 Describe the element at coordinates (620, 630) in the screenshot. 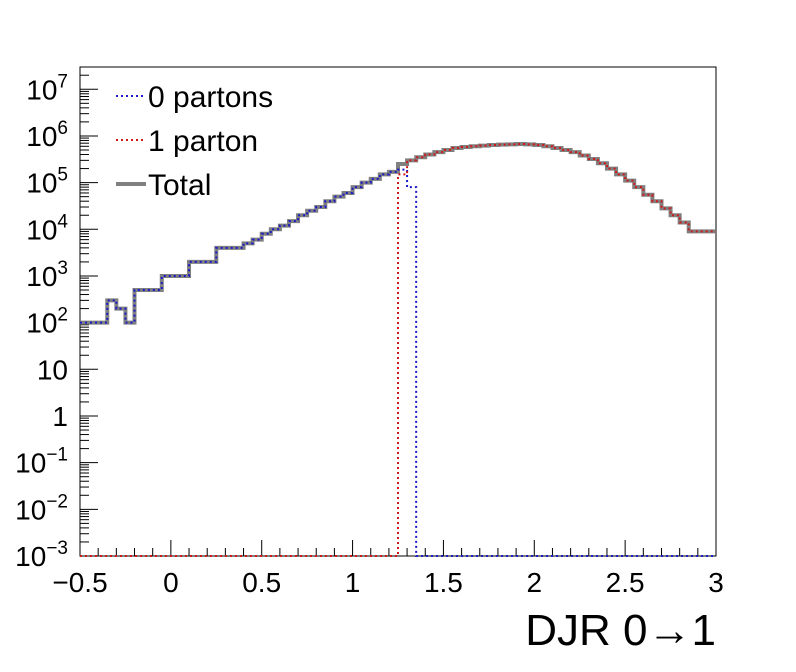

I see `x-axis-title: DJR 0→1` at that location.